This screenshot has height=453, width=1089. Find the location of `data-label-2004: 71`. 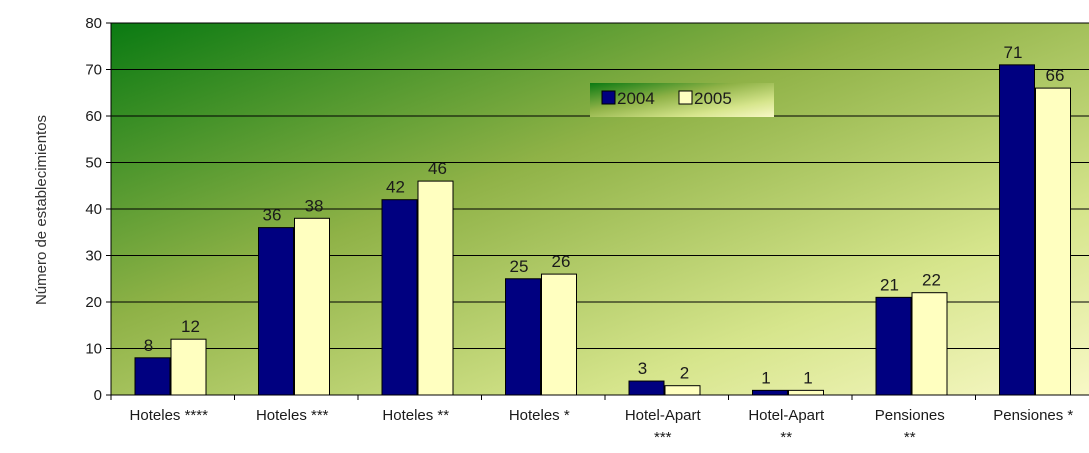

data-label-2004: 71 is located at coordinates (1013, 52).